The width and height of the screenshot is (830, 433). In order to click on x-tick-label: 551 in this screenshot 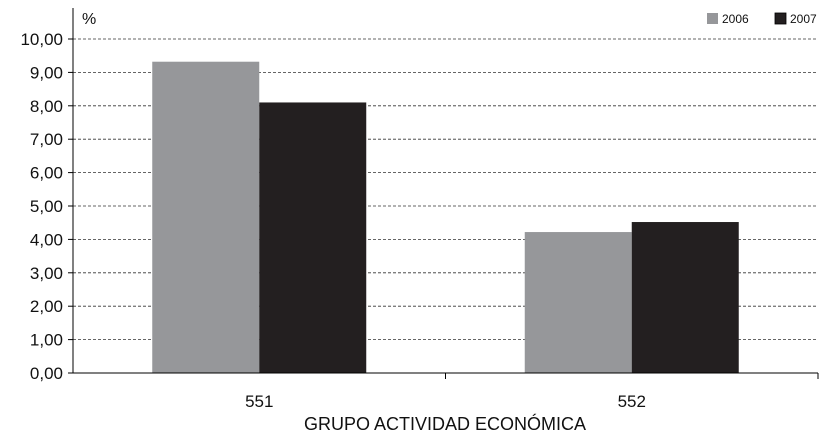, I will do `click(259, 401)`.